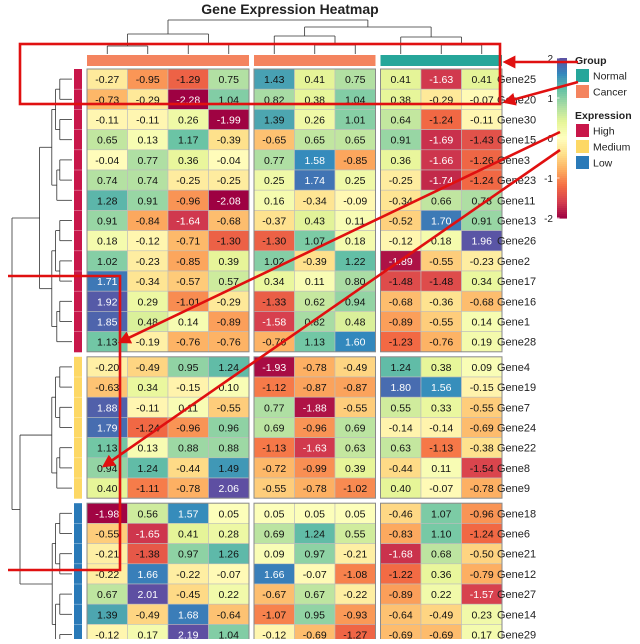 The image size is (640, 644). What do you see at coordinates (315, 262) in the screenshot?
I see `cell-value: -0.39` at bounding box center [315, 262].